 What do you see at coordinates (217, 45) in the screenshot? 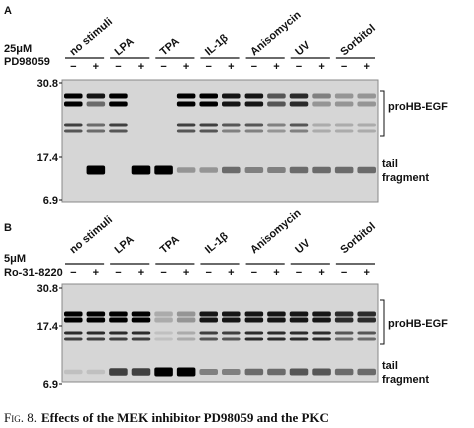
I see `group-label: IL-1β` at bounding box center [217, 45].